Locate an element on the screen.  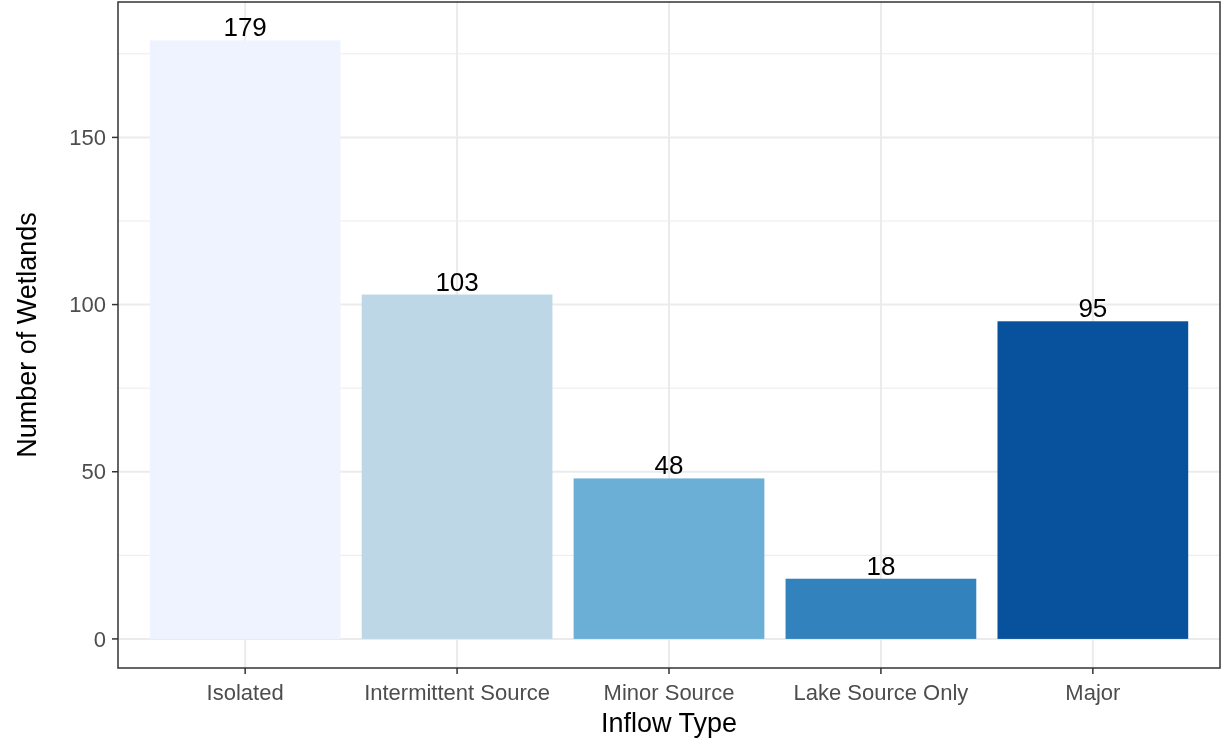
y-axis-title: Number of Wetlands is located at coordinates (27, 335).